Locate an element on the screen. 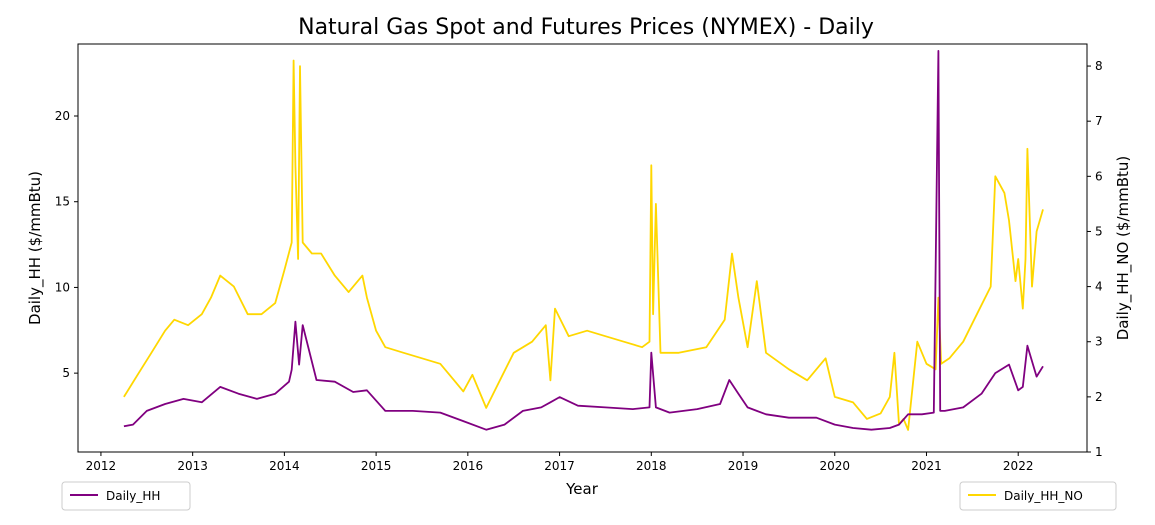  x-tick-label: 2020 is located at coordinates (834, 466).